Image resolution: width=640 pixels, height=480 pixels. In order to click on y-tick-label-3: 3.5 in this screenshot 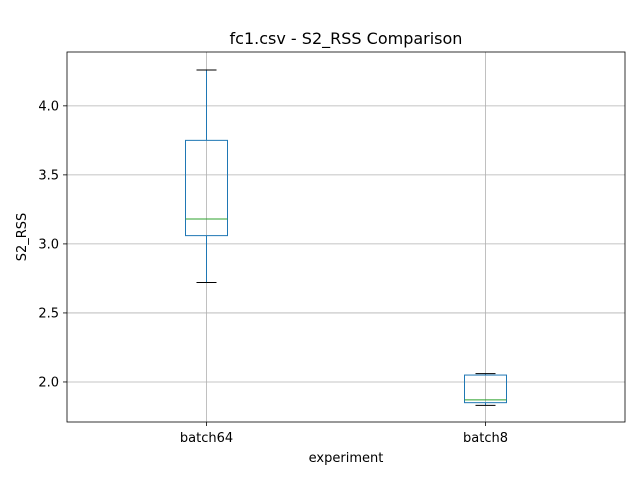, I will do `click(48, 175)`.